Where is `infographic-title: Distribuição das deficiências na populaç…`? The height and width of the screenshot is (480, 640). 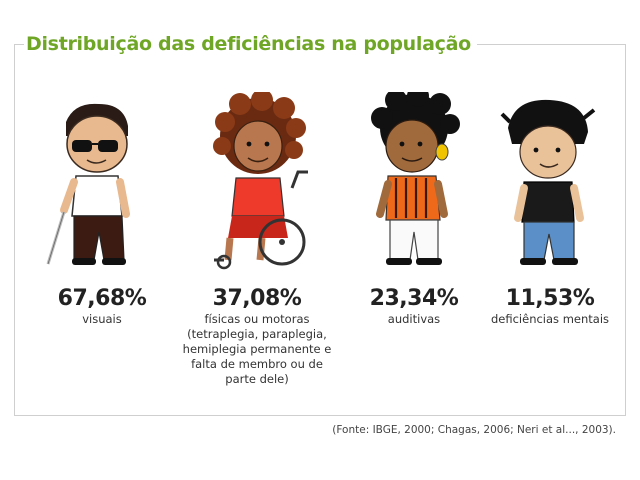
infographic-title: Distribuição das deficiências na populaç… is located at coordinates (250, 44).